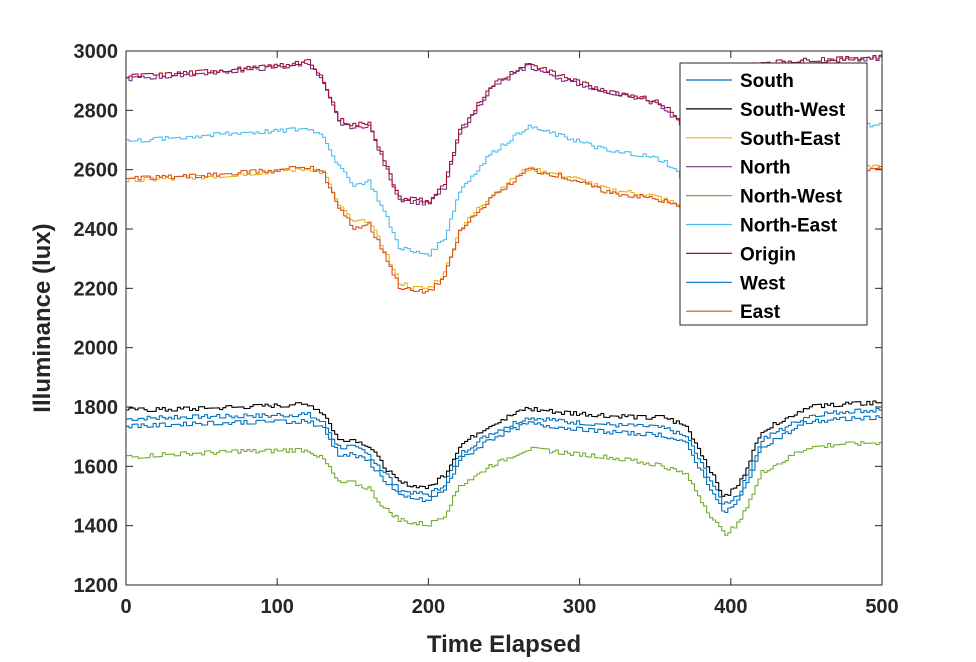  I want to click on y-tick-label: 2000, so click(96, 349).